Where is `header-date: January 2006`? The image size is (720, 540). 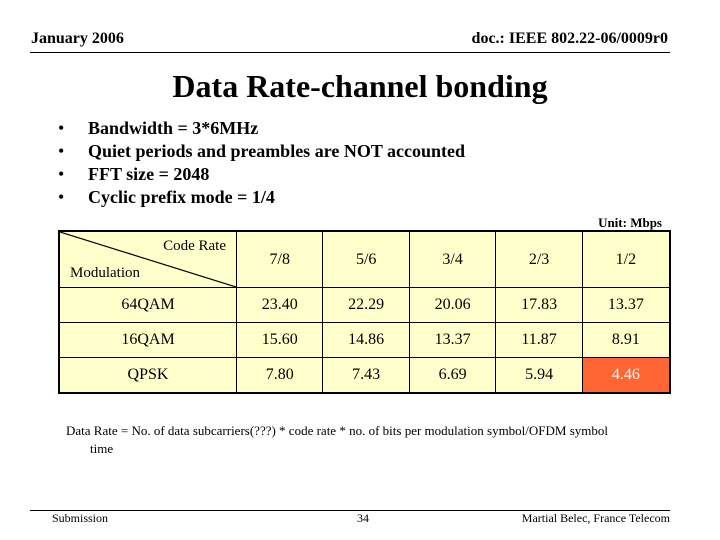 header-date: January 2006 is located at coordinates (77, 38).